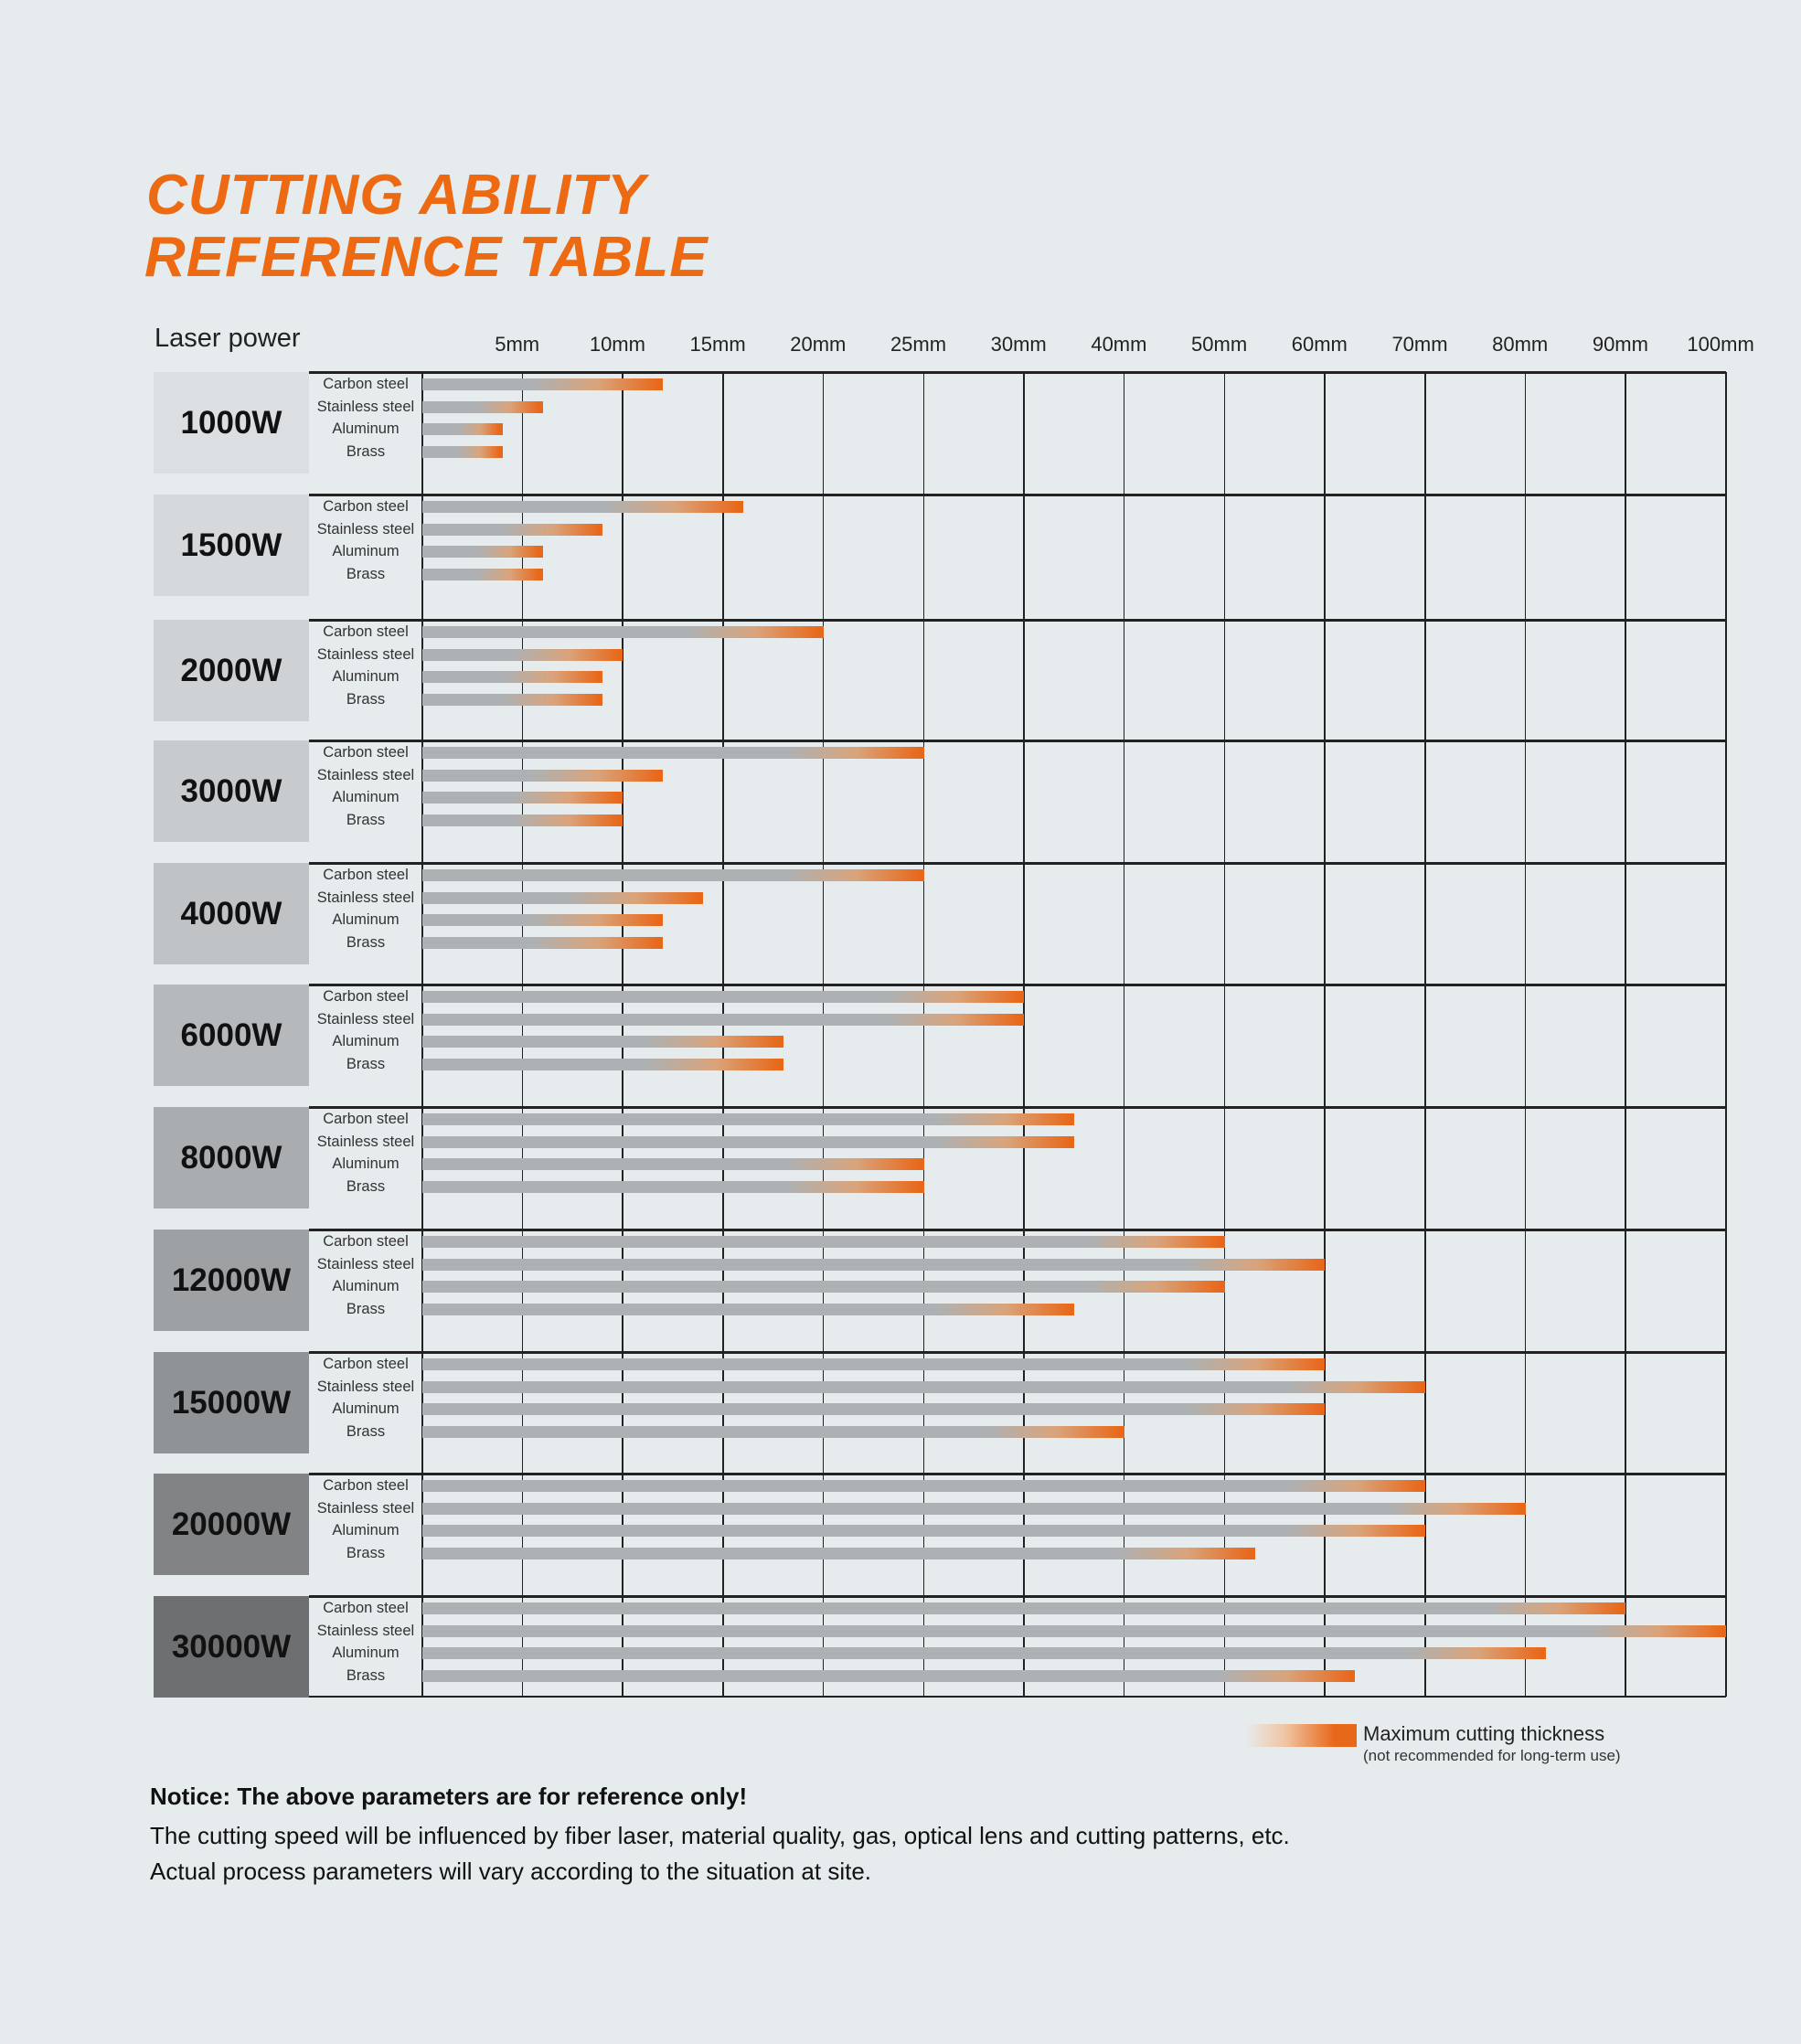 The width and height of the screenshot is (1801, 2044). What do you see at coordinates (426, 257) in the screenshot?
I see `title-line-2: REFERENCE TABLE` at bounding box center [426, 257].